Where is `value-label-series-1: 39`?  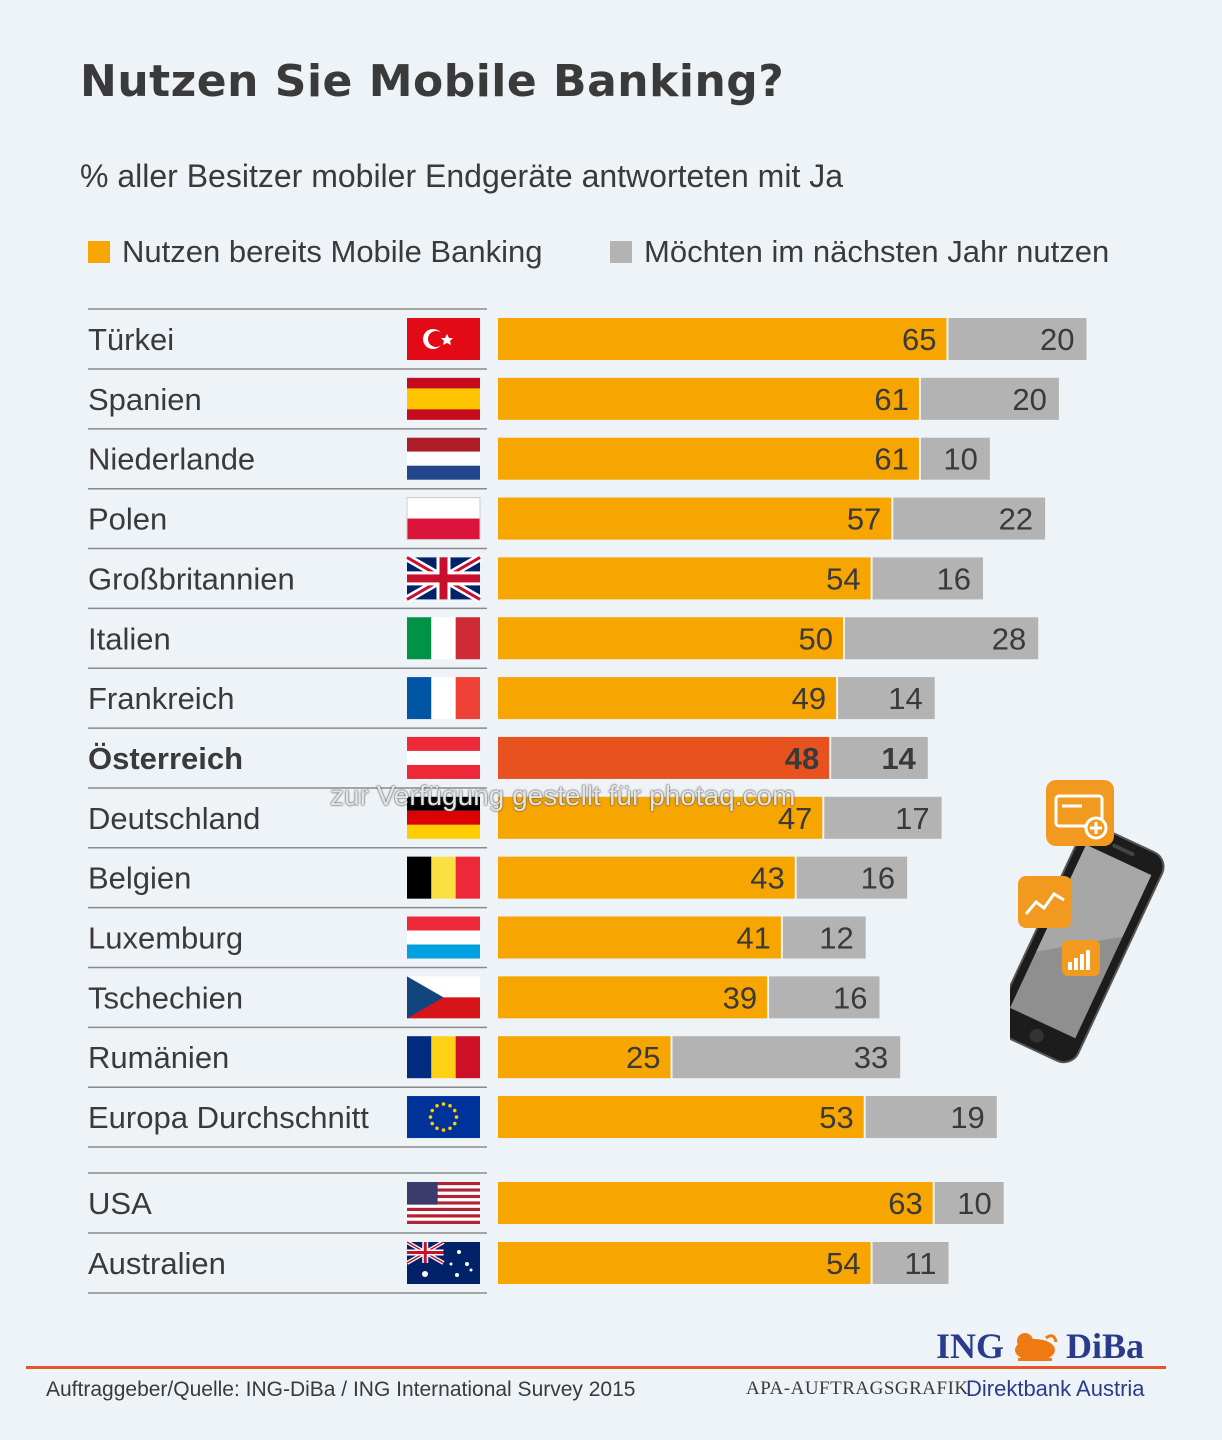 value-label-series-1: 39 is located at coordinates (740, 997).